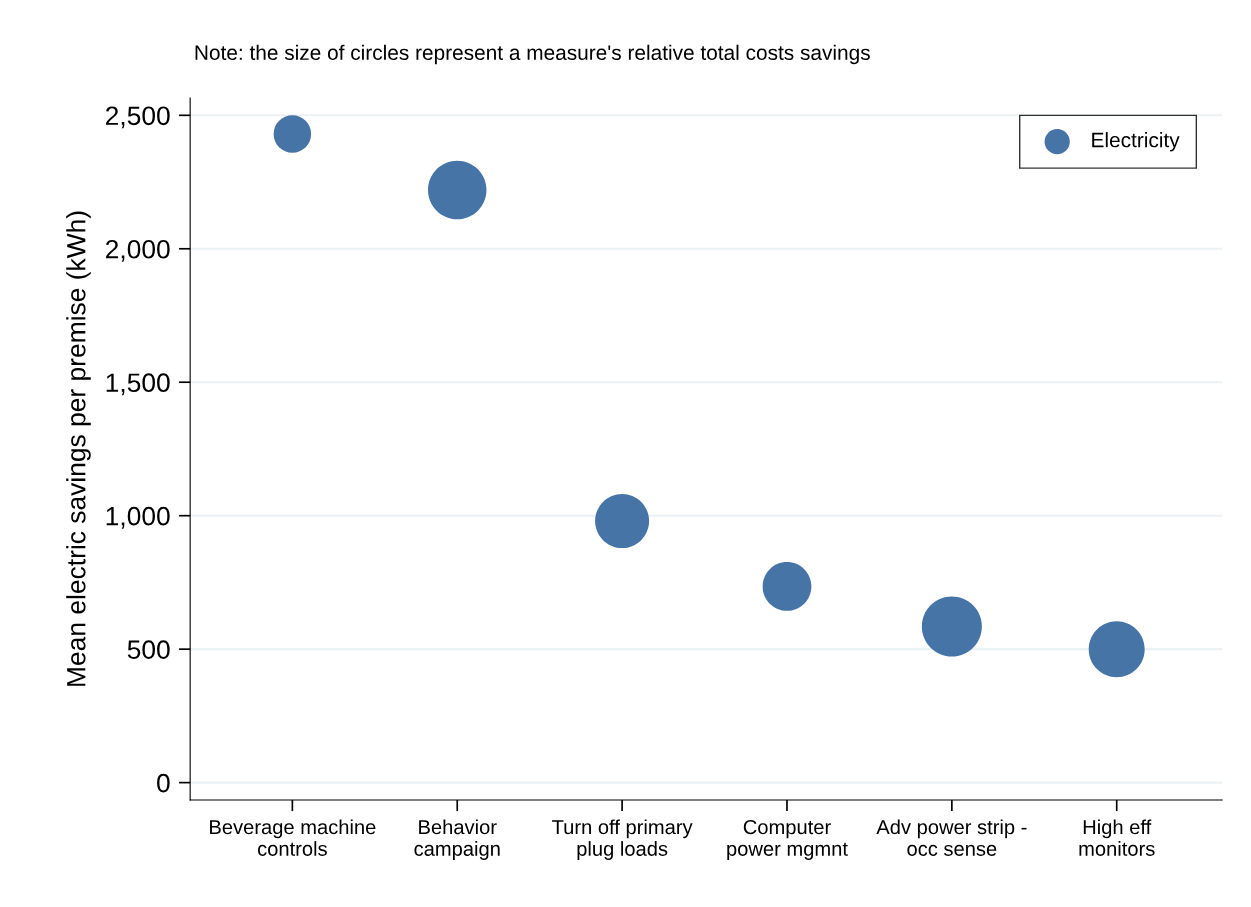 Image resolution: width=1251 pixels, height=907 pixels. Describe the element at coordinates (1117, 837) in the screenshot. I see `x-tick-label: High eff monitors` at that location.